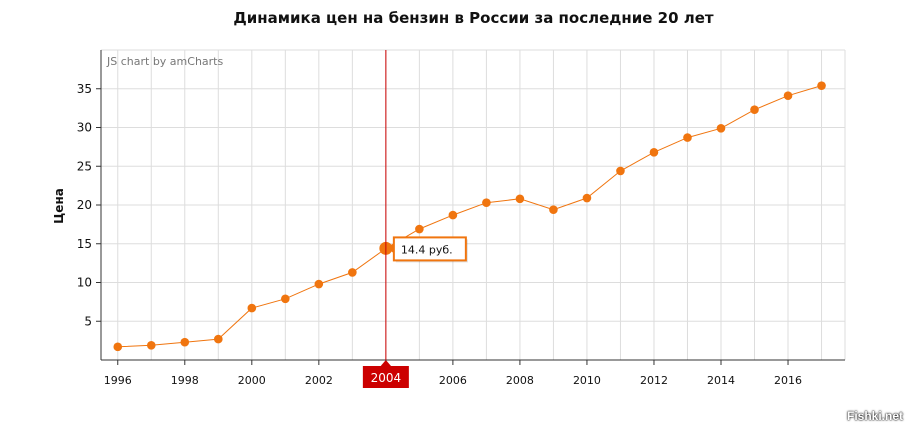  What do you see at coordinates (788, 380) in the screenshot?
I see `x-tick-label: 2016` at bounding box center [788, 380].